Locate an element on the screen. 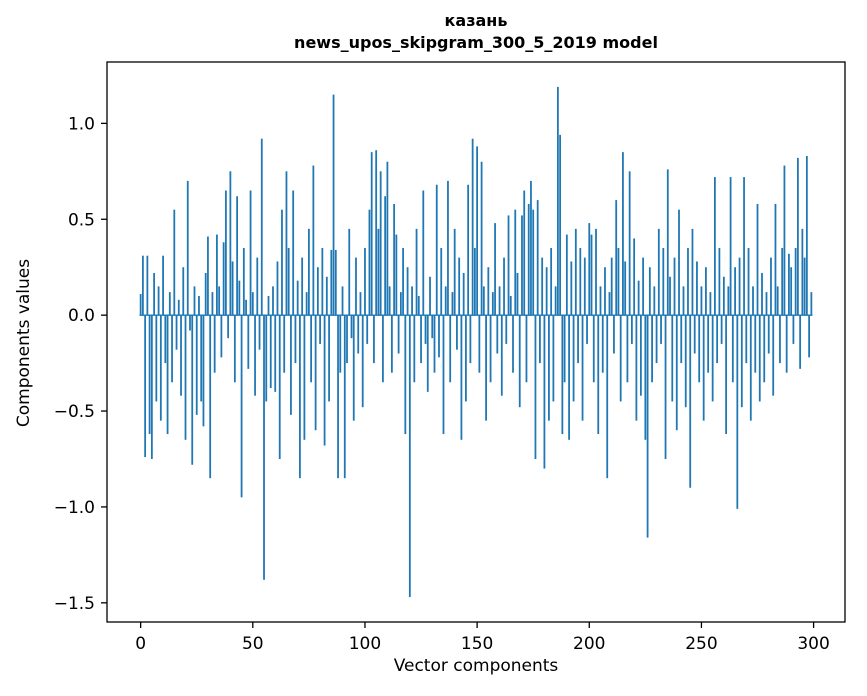 The height and width of the screenshot is (696, 867). x-tick-label: 150 is located at coordinates (477, 644).